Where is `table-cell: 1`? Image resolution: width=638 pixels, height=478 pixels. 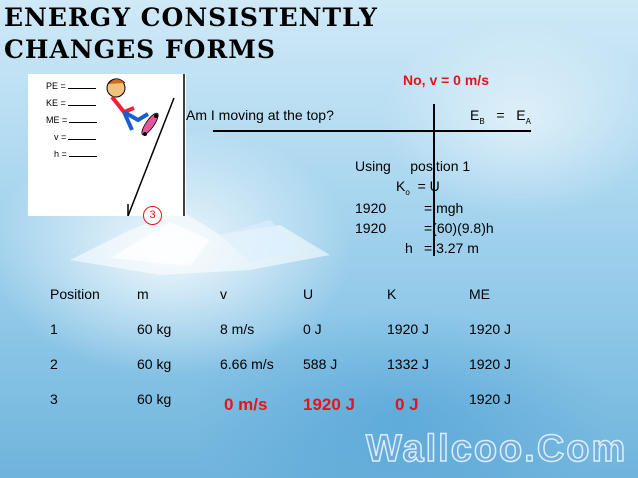
table-cell: 1 is located at coordinates (54, 329).